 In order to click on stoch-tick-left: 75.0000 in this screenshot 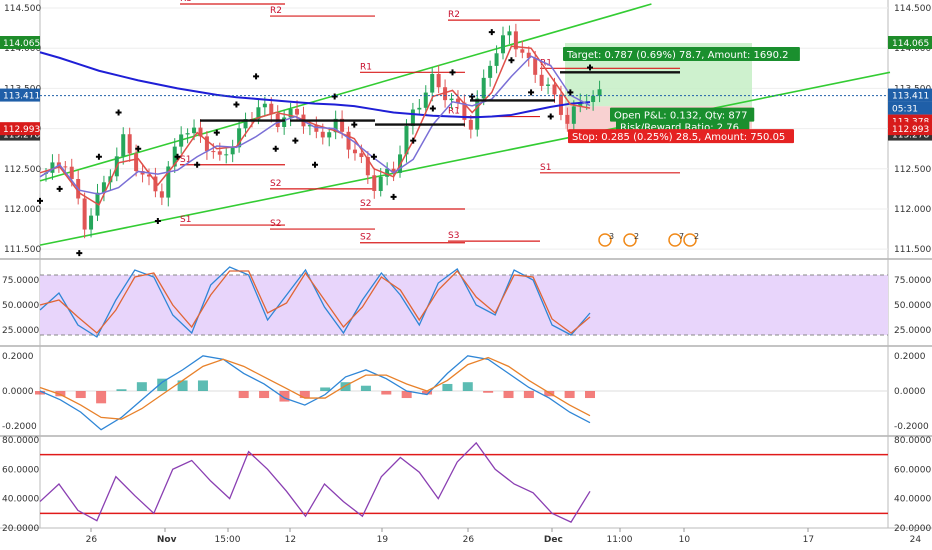, I will do `click(20, 281)`.